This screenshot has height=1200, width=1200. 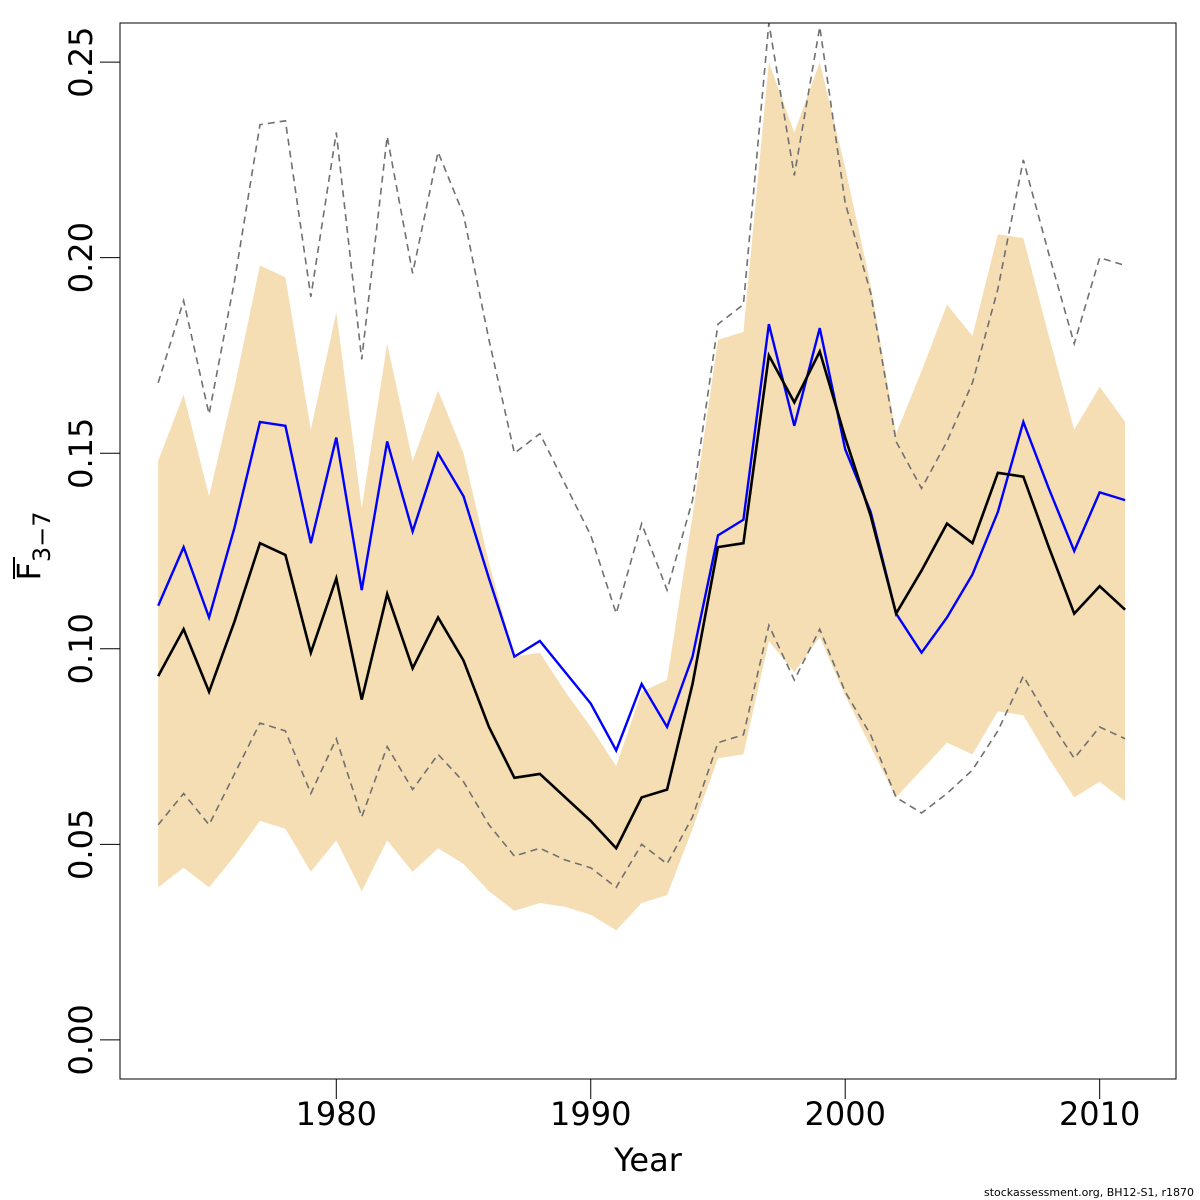 I want to click on y-axis-title-subscript: 3−7, so click(x=42, y=536).